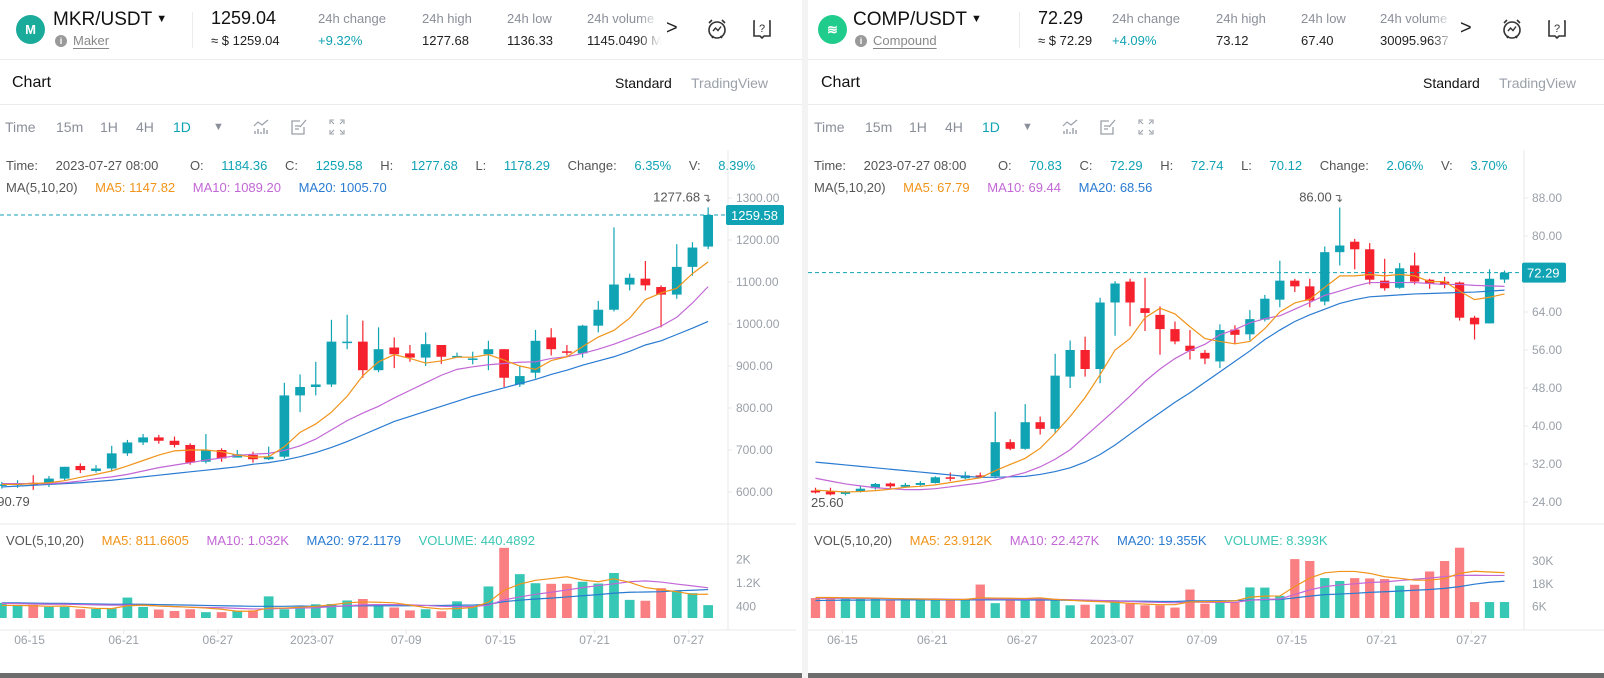  What do you see at coordinates (529, 18) in the screenshot?
I see `stat-label: 24h low` at bounding box center [529, 18].